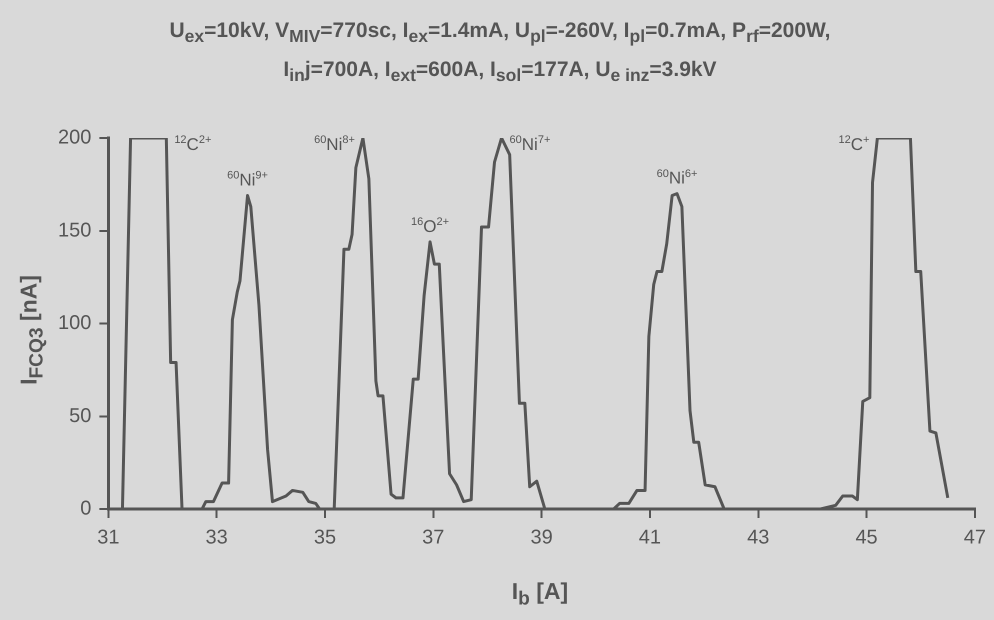  Describe the element at coordinates (108, 537) in the screenshot. I see `x-tick-label: 31` at that location.